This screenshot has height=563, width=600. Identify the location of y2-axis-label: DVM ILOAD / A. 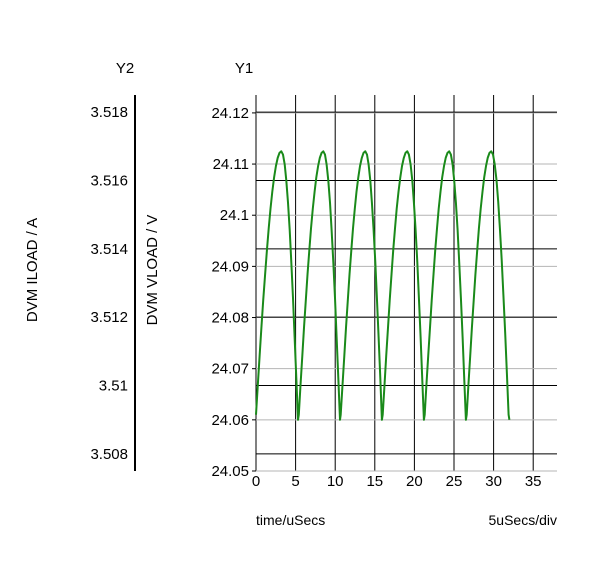
(32, 270).